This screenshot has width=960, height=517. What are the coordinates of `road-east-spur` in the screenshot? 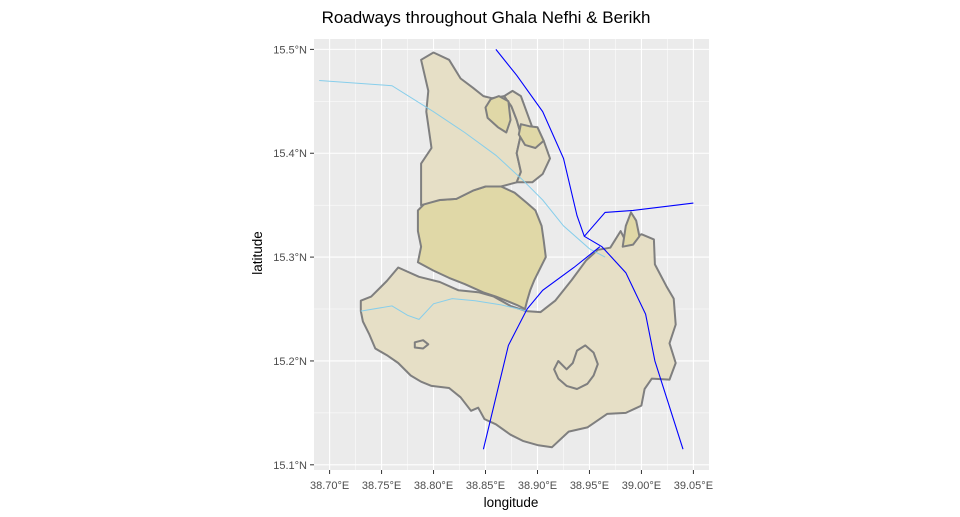 It's located at (638, 219).